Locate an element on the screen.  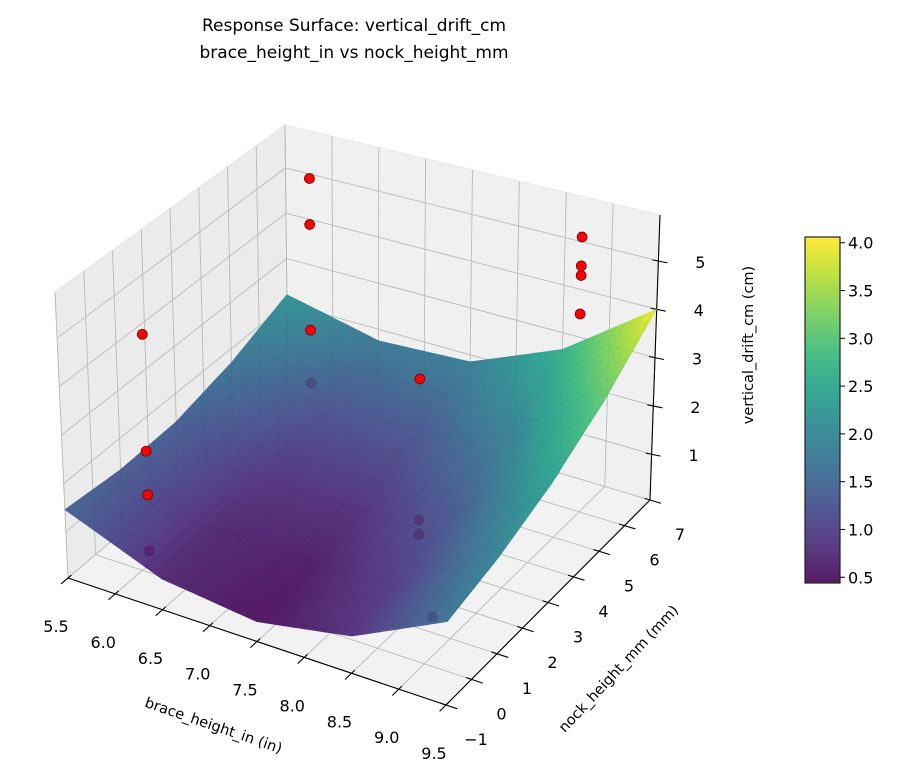
chart-title-line-1: Response Surface: vertical_drift_cm is located at coordinates (354, 26).